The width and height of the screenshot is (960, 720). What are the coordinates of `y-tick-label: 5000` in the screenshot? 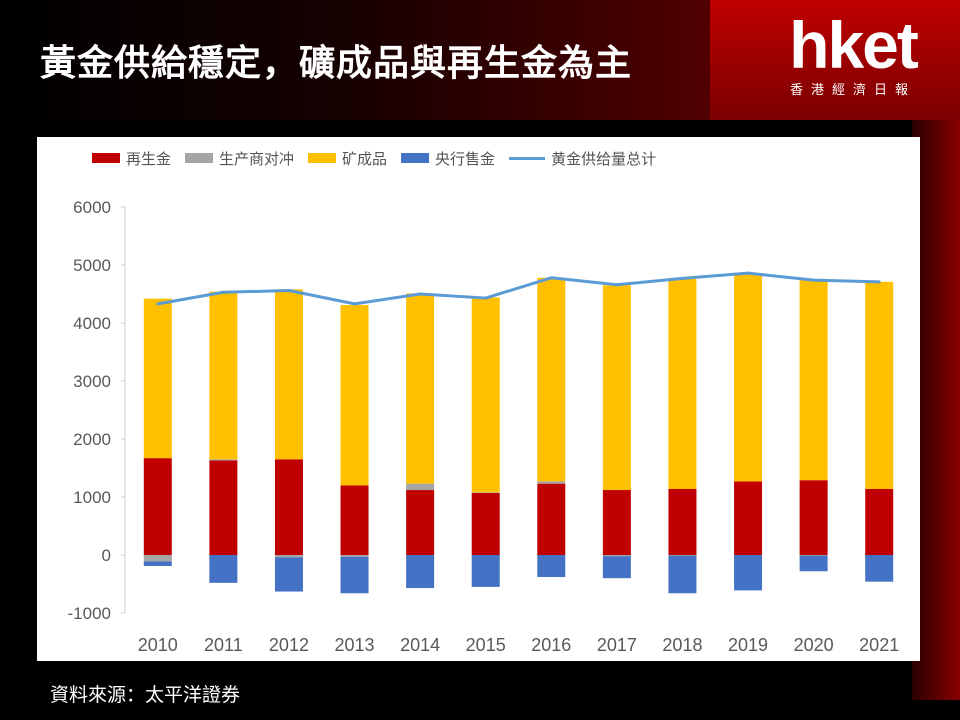 It's located at (92, 265).